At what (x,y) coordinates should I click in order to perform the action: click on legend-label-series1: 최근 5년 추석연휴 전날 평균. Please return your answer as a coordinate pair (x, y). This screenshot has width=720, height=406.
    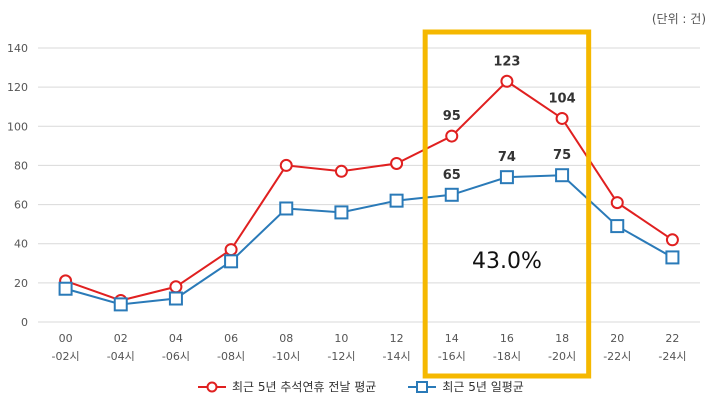
    Looking at the image, I should click on (304, 387).